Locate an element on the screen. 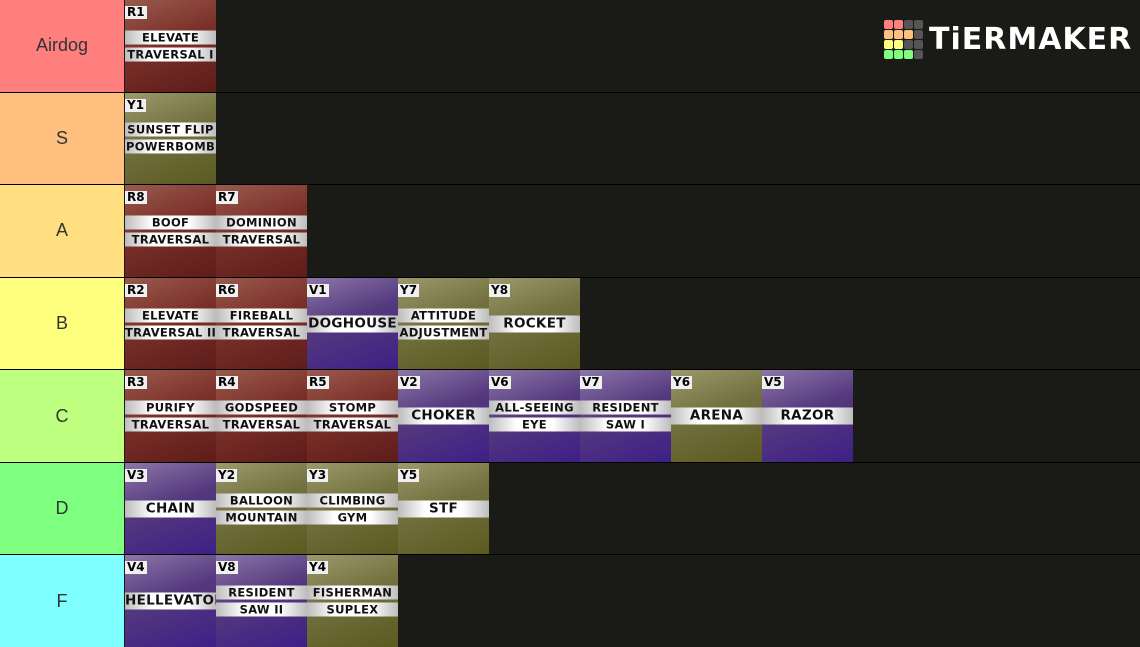 The width and height of the screenshot is (1140, 647). tier-item: V1 DOGHOUSE is located at coordinates (352, 323).